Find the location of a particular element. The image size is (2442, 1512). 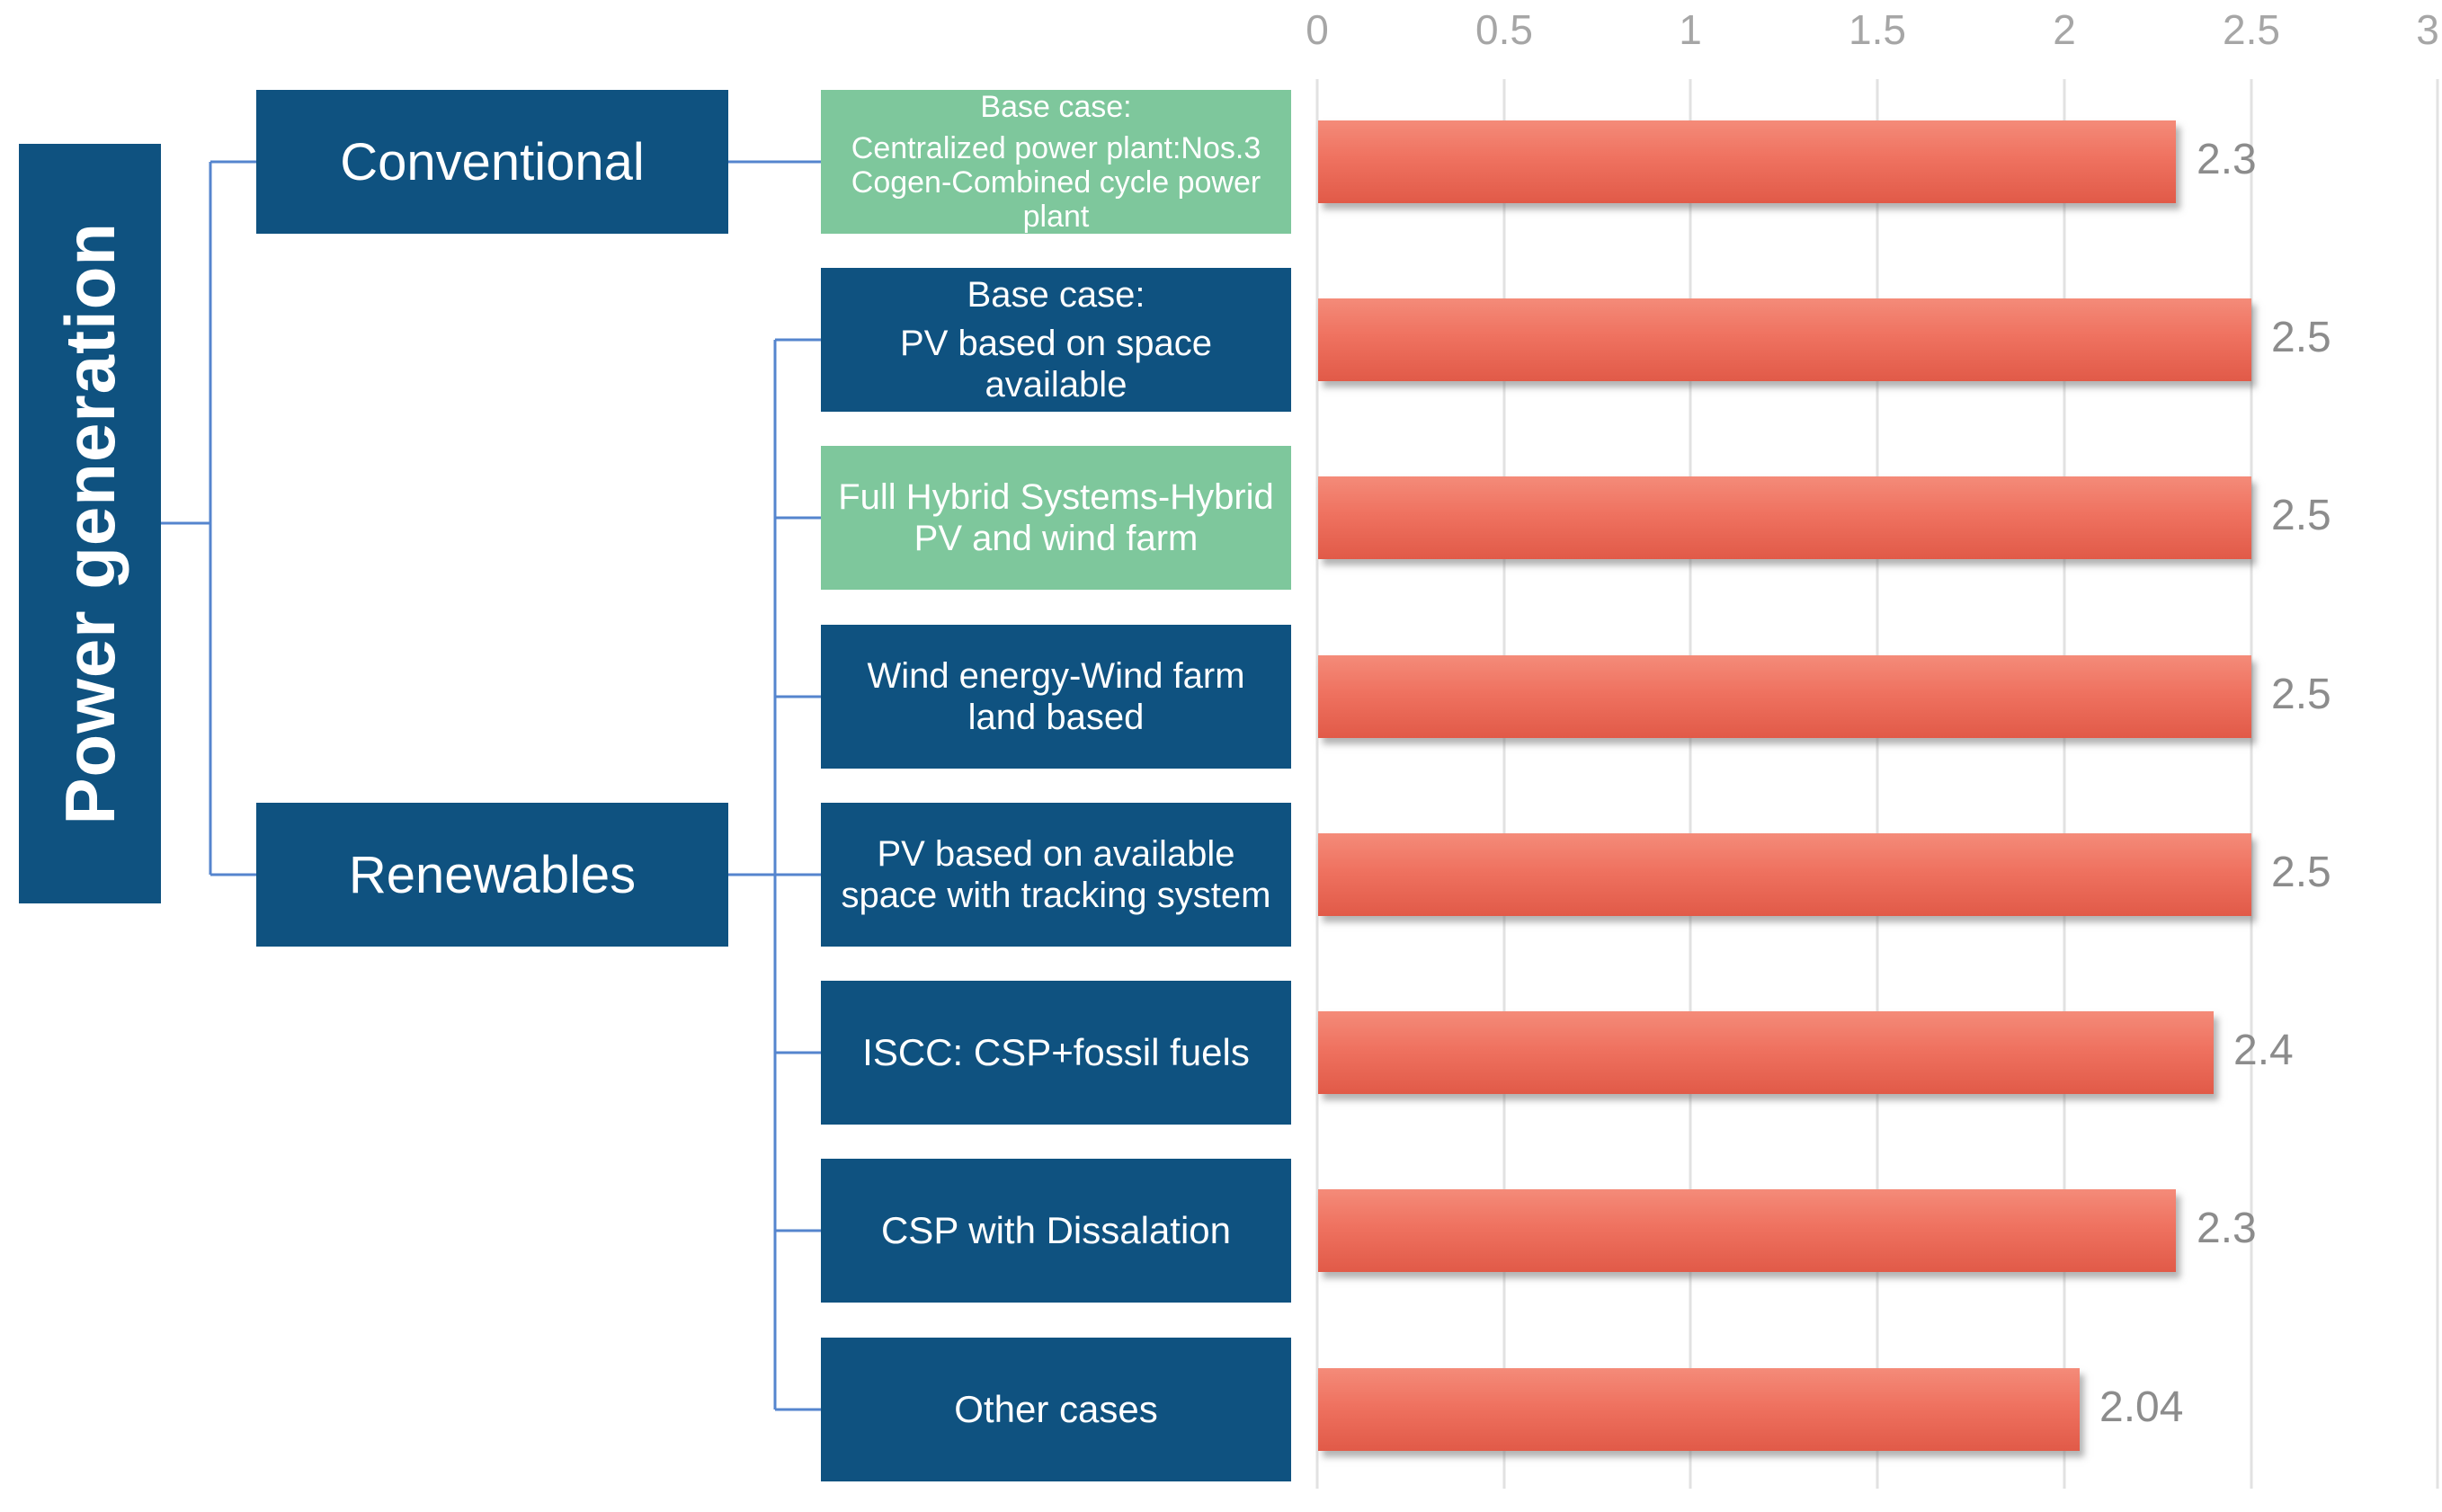

x-tick-0_5: 0.5 is located at coordinates (1504, 29).